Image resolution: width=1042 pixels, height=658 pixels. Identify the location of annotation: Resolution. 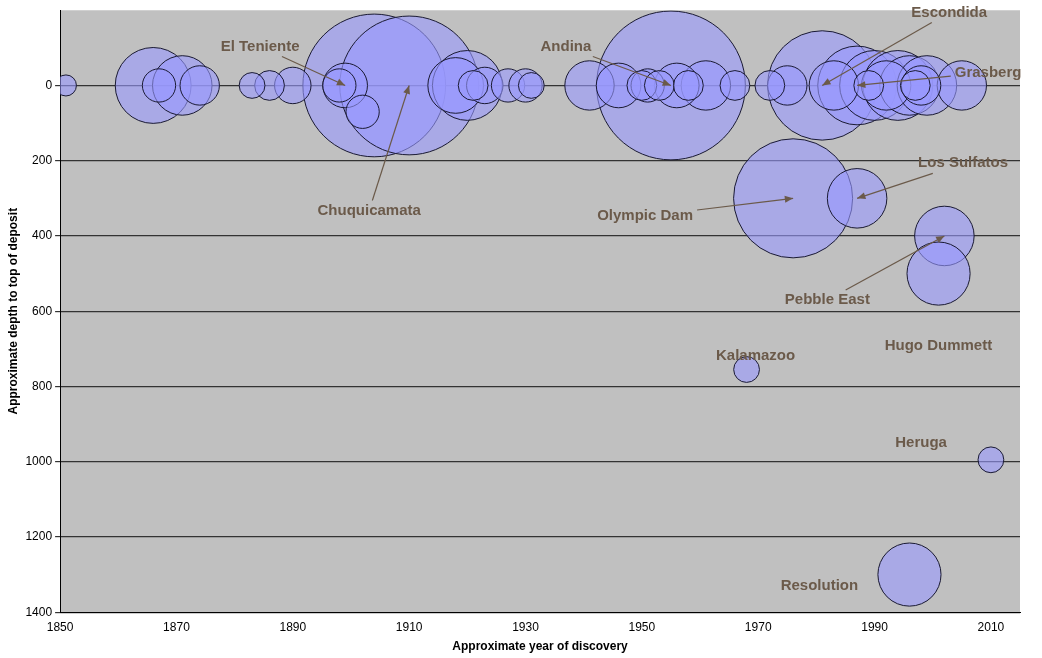
(819, 585).